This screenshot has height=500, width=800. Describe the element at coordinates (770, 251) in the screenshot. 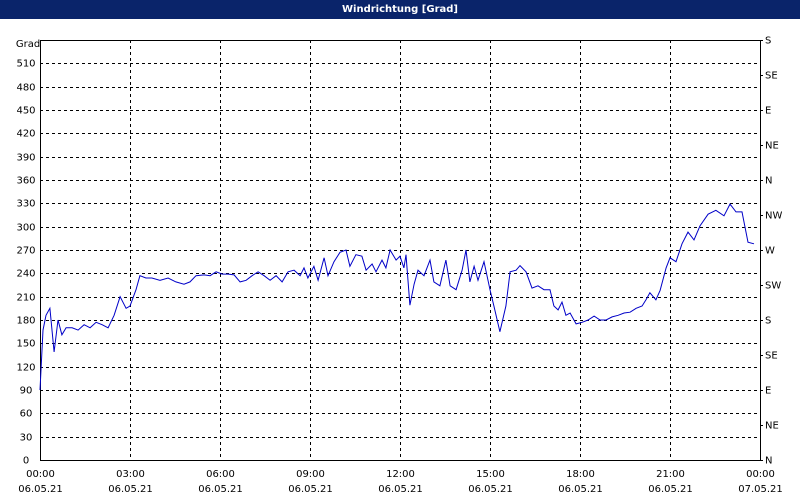

I see `y2-tick-label: W` at that location.